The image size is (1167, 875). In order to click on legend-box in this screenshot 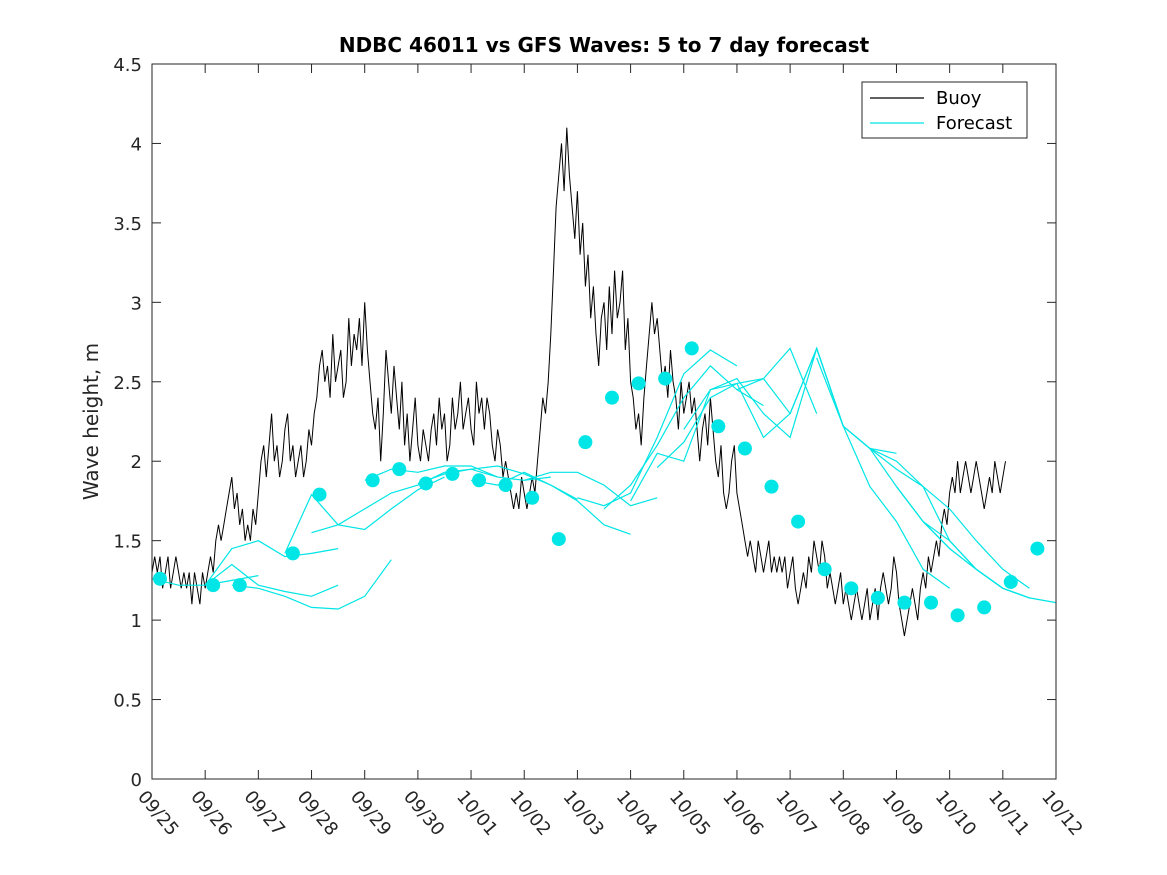, I will do `click(944, 110)`.